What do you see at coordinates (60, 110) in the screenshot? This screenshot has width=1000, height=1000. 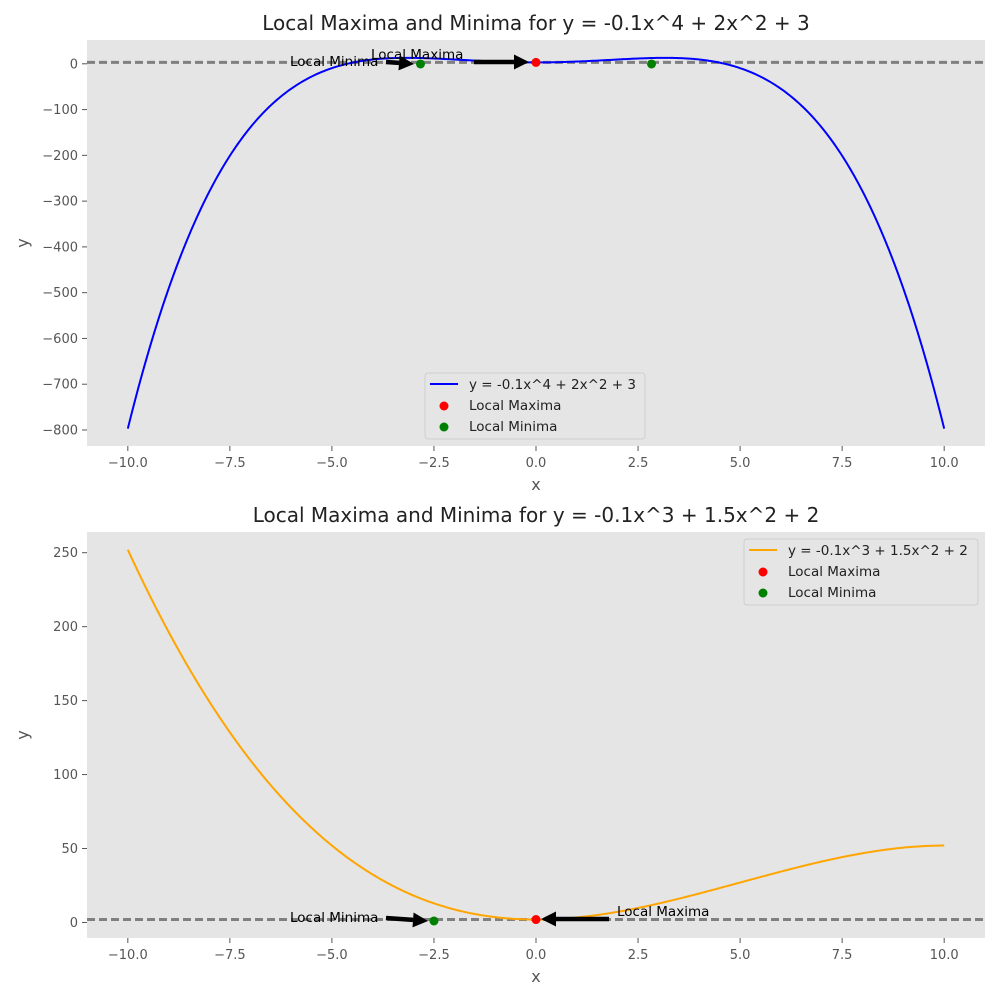 I see `y-tick-label: −100` at bounding box center [60, 110].